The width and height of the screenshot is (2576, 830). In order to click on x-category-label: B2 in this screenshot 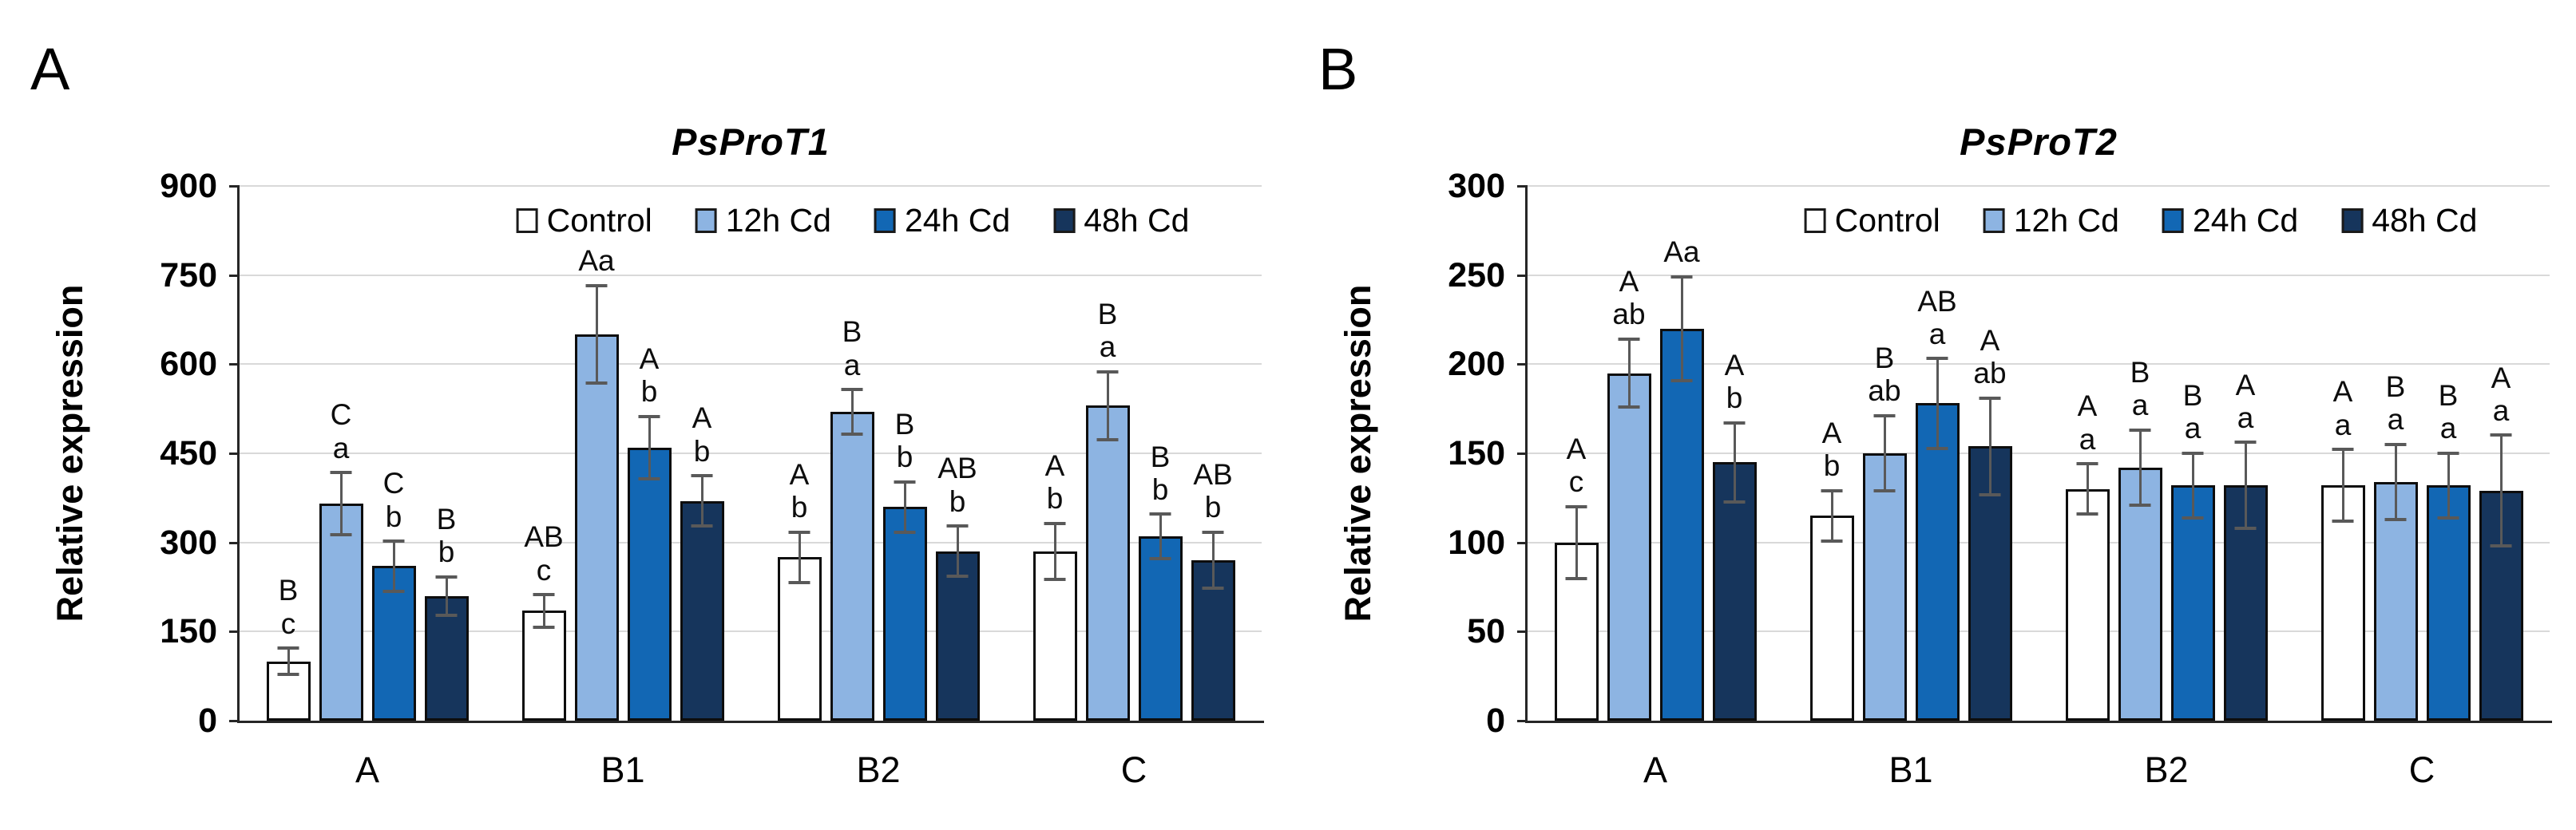, I will do `click(879, 769)`.